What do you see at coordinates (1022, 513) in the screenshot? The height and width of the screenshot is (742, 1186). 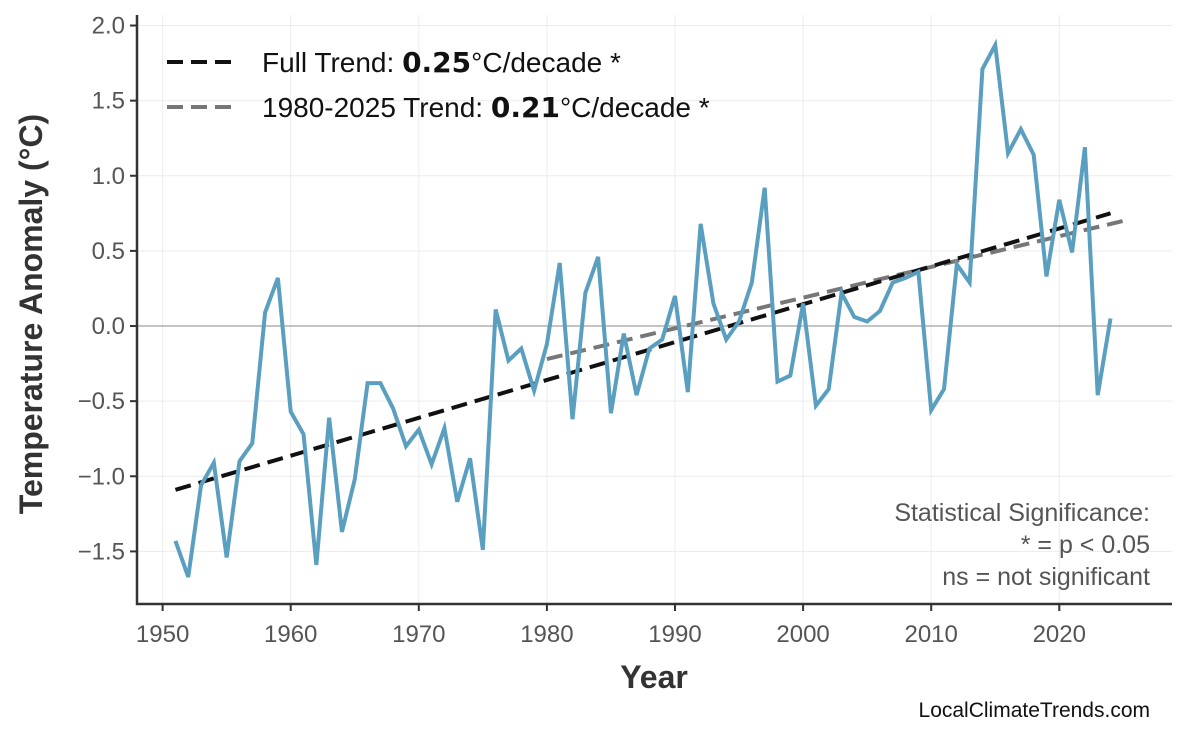 I see `significance-title: Statistical Significance:` at bounding box center [1022, 513].